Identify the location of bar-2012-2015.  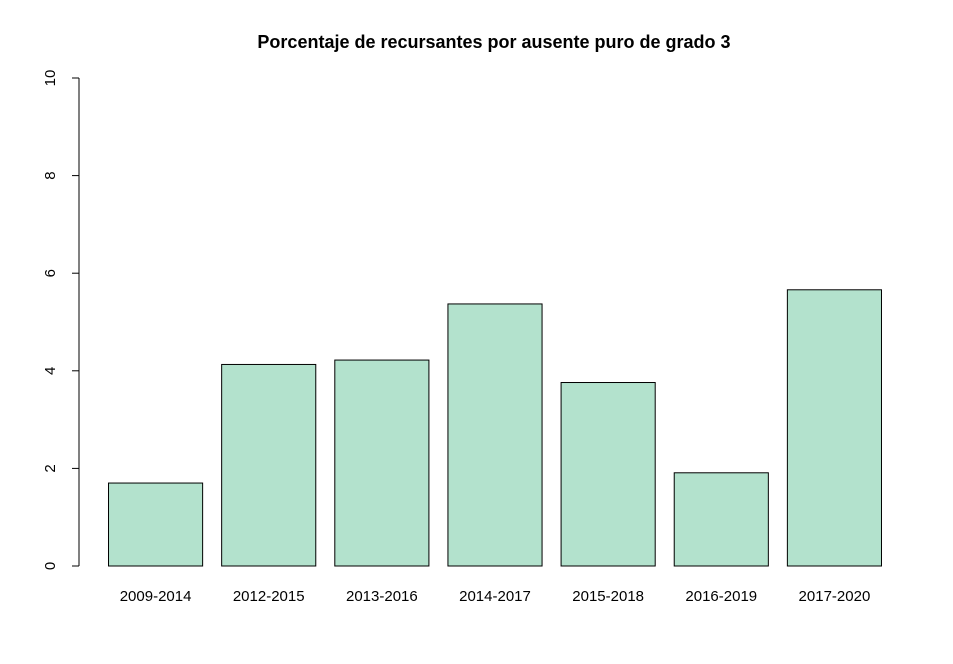
(269, 465).